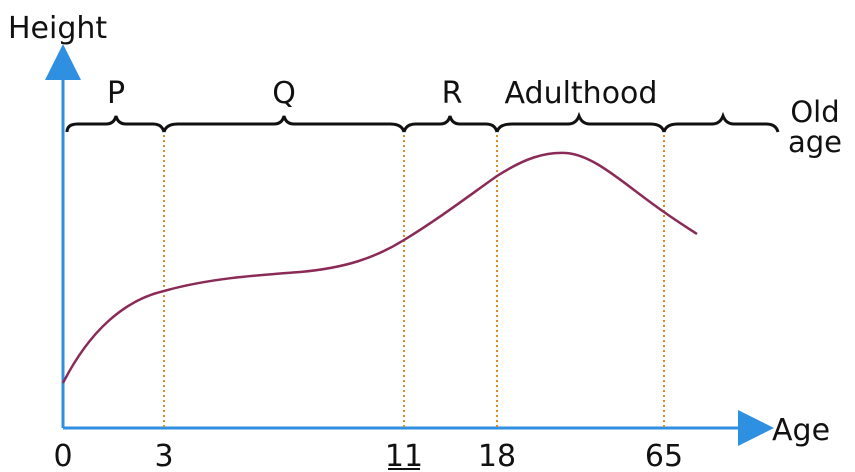  Describe the element at coordinates (721, 122) in the screenshot. I see `brace-old-age` at that location.